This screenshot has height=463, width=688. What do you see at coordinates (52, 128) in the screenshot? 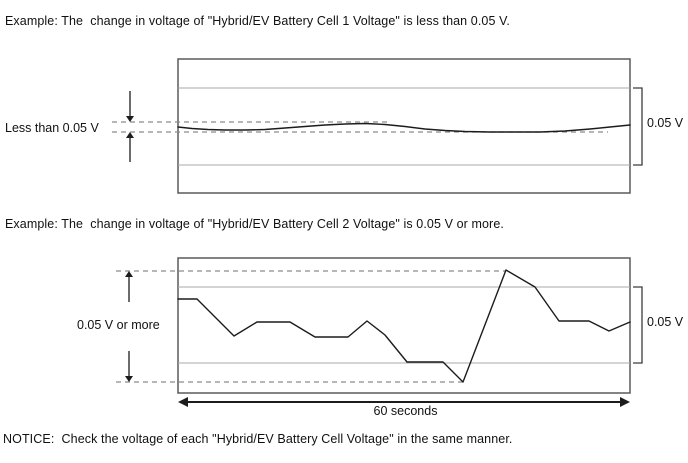
I see `example1-left-label: Less than 0.05 V` at bounding box center [52, 128].